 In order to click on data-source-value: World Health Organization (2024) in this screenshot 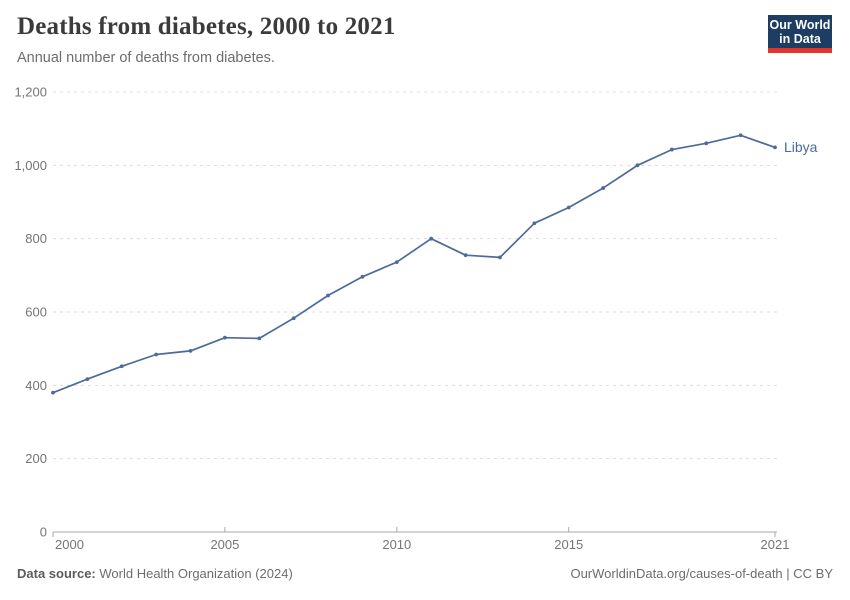, I will do `click(196, 573)`.